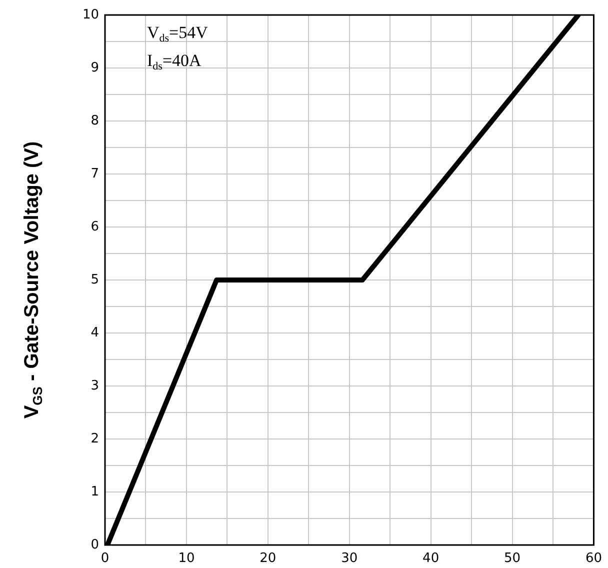 The height and width of the screenshot is (568, 608). Describe the element at coordinates (94, 386) in the screenshot. I see `y-tick-label: 3` at that location.